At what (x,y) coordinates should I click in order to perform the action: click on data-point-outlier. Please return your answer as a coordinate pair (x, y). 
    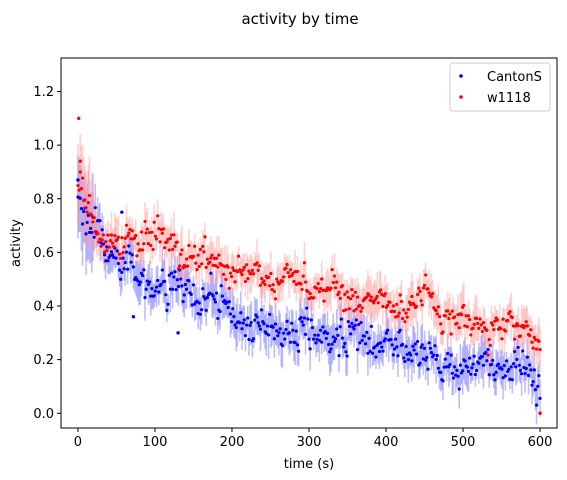
    Looking at the image, I should click on (540, 413).